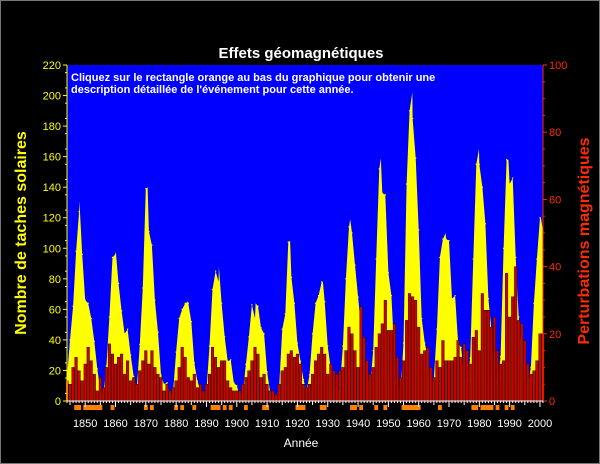 The width and height of the screenshot is (600, 464). What do you see at coordinates (52, 188) in the screenshot?
I see `y-tick-label-left: 140` at bounding box center [52, 188].